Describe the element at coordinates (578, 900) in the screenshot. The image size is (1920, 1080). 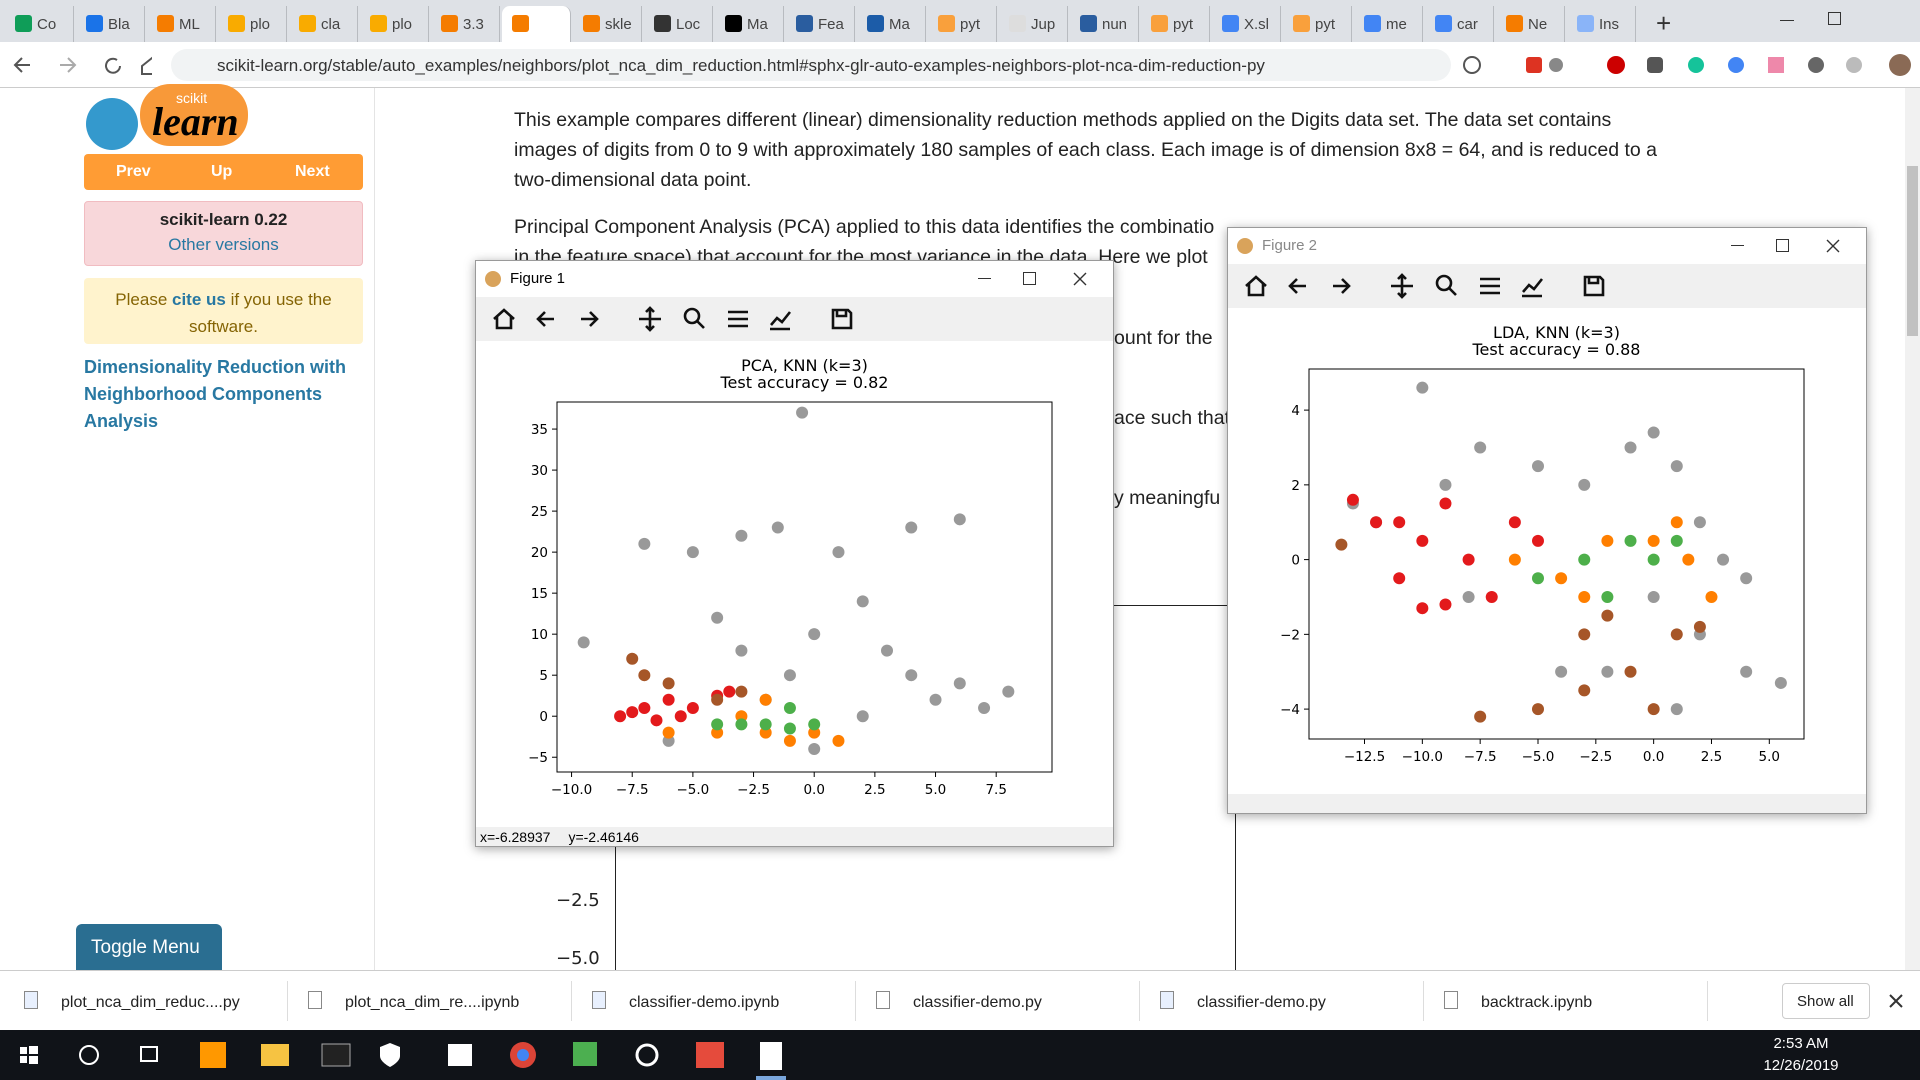
I see `y-tick-label: −2.5` at that location.